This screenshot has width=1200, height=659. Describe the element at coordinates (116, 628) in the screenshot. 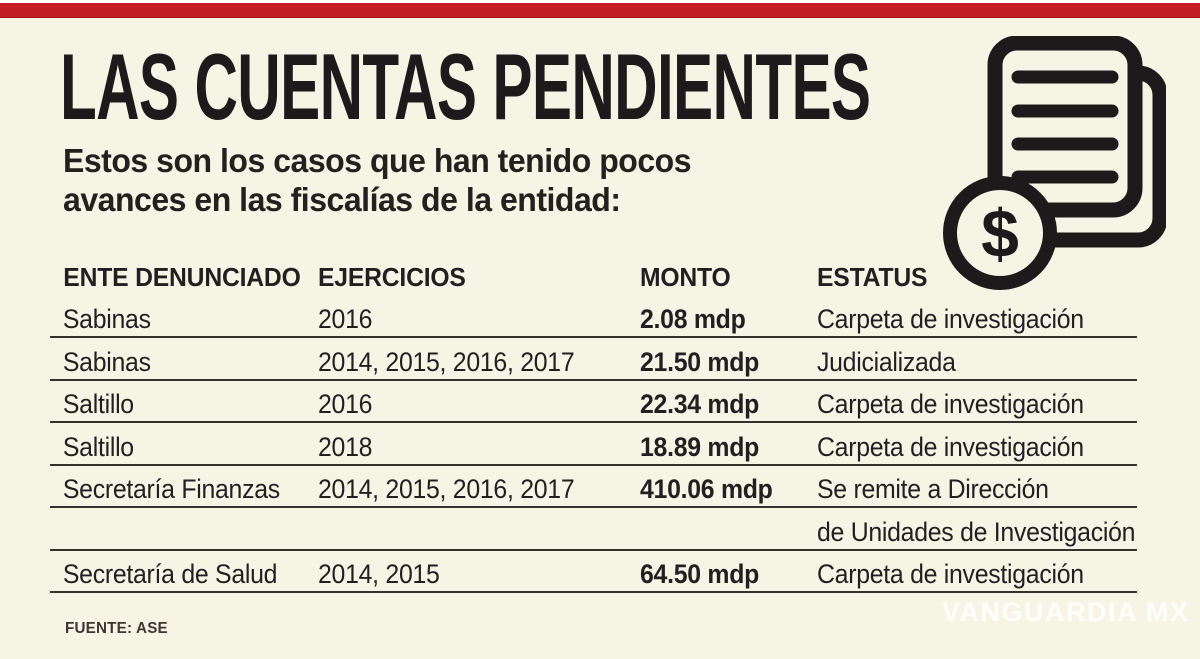

I see `source-label: FUENTE: ASE` at that location.